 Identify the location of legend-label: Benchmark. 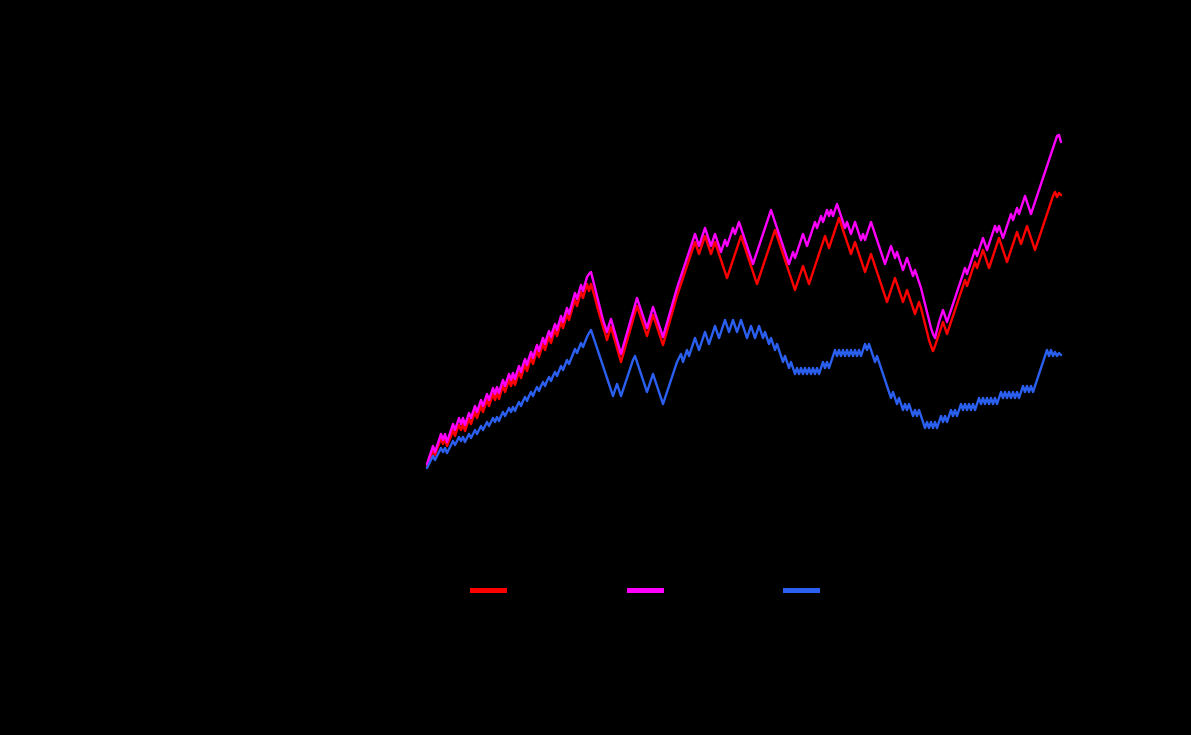
(704, 589).